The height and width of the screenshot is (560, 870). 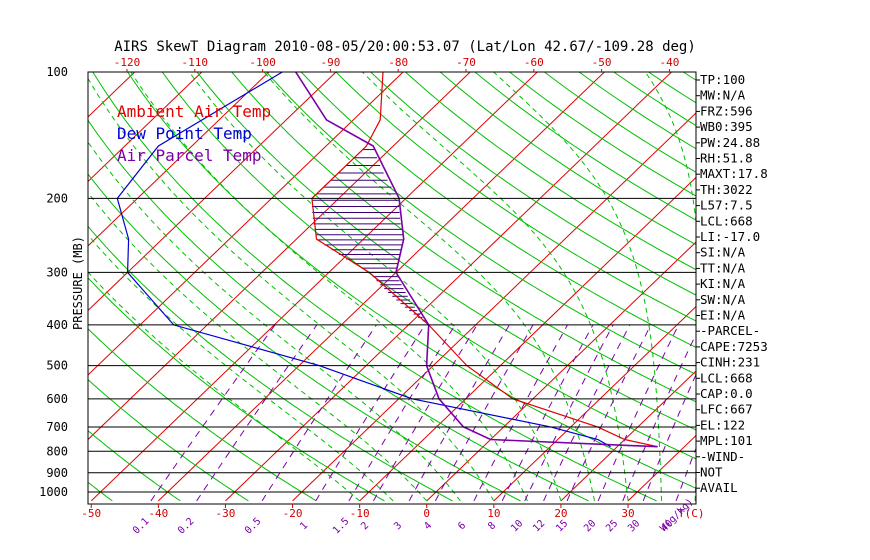 What do you see at coordinates (53, 492) in the screenshot?
I see `pressure-tick-label: 1000` at bounding box center [53, 492].